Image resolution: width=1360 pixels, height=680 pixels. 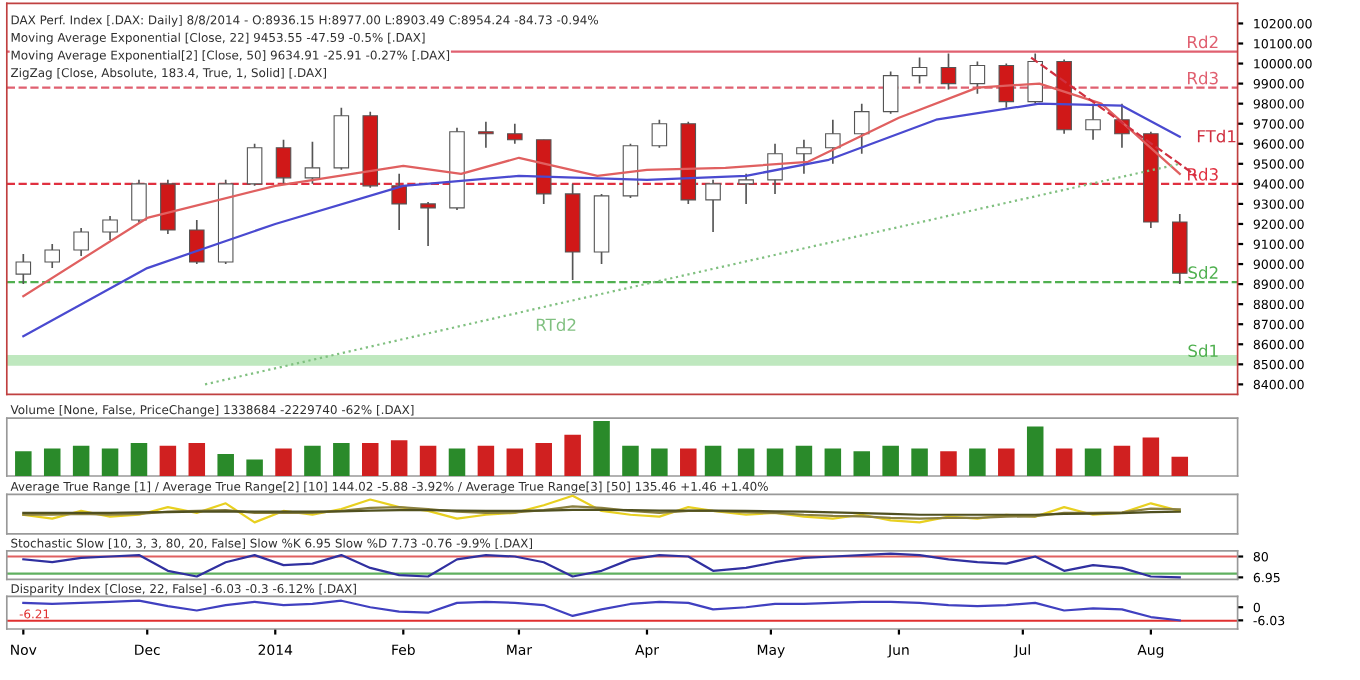 What do you see at coordinates (1203, 351) in the screenshot?
I see `band-label: Sd1` at bounding box center [1203, 351].